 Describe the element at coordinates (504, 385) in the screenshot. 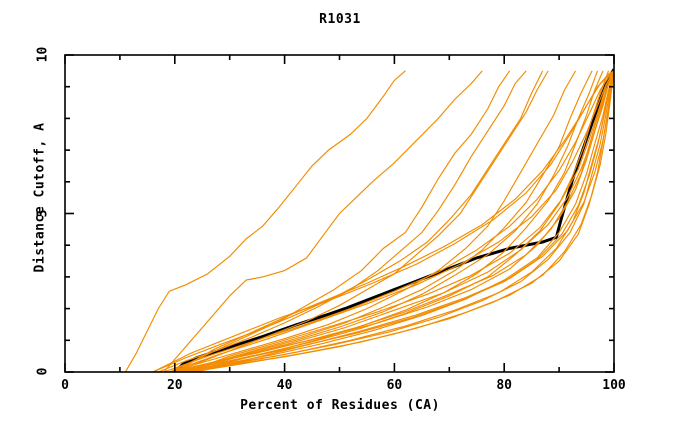

I see `x-tick-label-80: 80` at that location.